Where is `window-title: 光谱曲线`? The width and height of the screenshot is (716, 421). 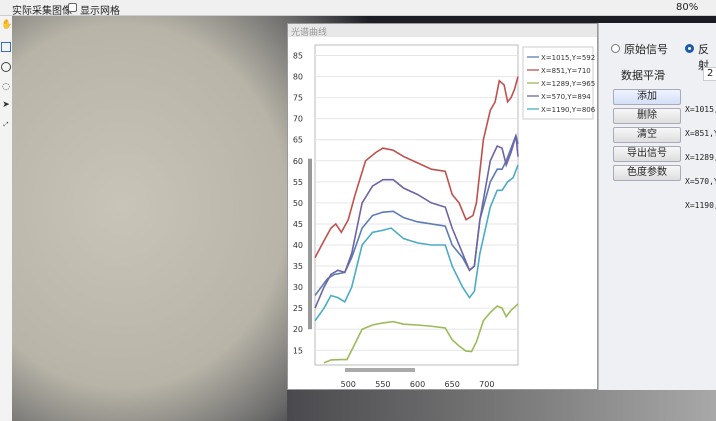
window-title: 光谱曲线 is located at coordinates (442, 31).